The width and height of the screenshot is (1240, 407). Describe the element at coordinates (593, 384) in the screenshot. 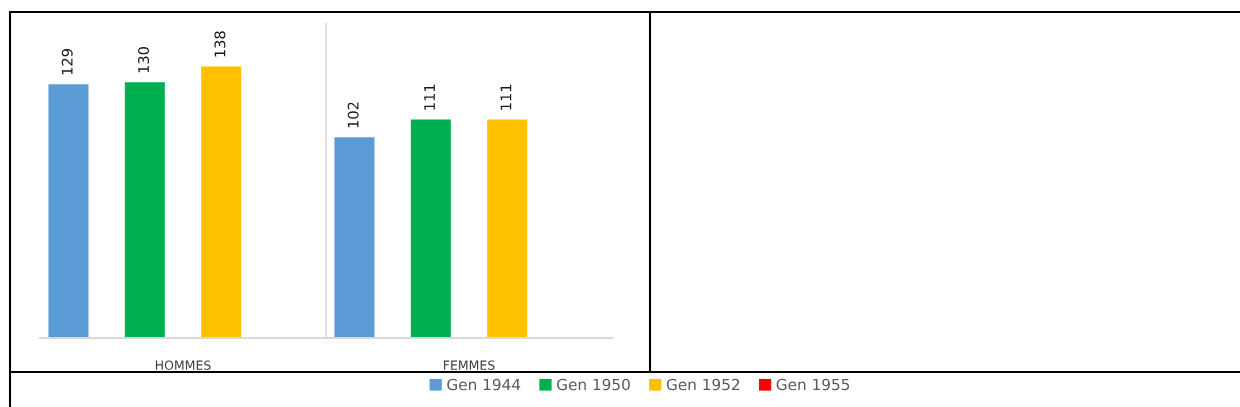

I see `legend-label: Gen 1950` at that location.